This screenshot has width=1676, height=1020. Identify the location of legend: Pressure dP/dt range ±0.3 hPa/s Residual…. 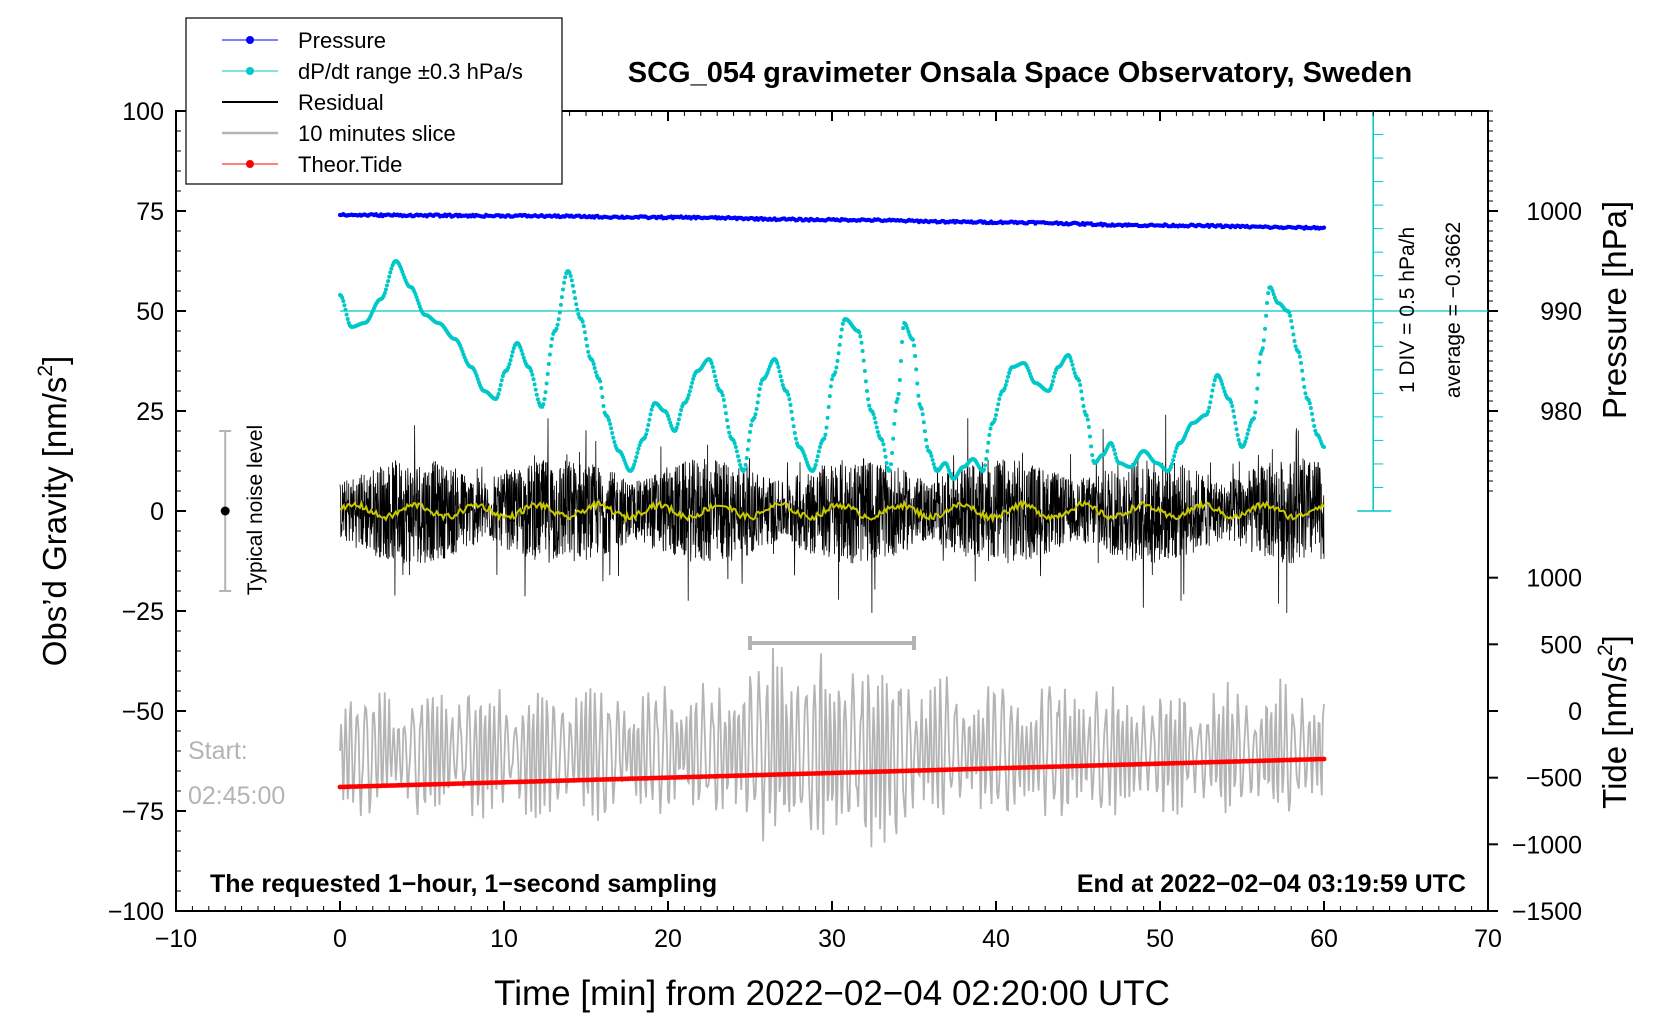
(374, 101).